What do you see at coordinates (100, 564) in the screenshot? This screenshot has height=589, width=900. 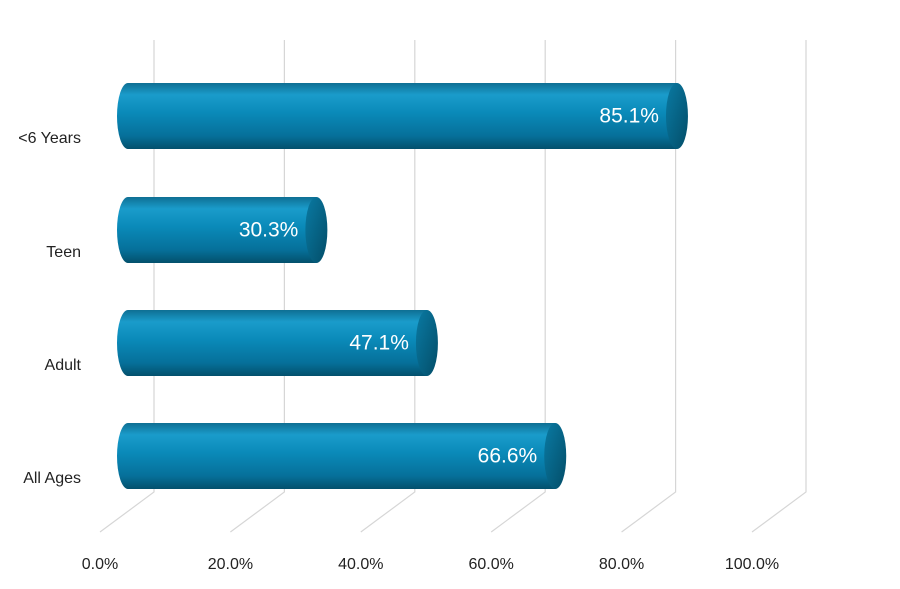 I see `x-tick-label: 0.0%` at bounding box center [100, 564].